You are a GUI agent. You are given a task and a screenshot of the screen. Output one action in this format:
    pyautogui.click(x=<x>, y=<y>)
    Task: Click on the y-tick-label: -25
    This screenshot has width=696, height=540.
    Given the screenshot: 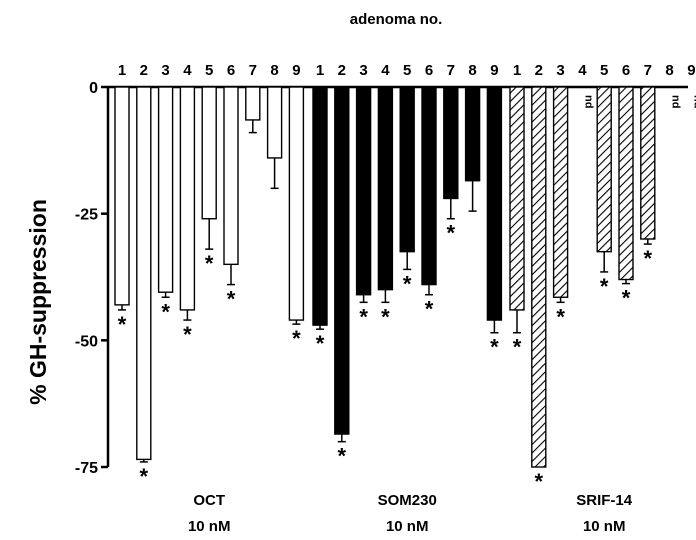 What is the action you would take?
    pyautogui.click(x=86, y=215)
    